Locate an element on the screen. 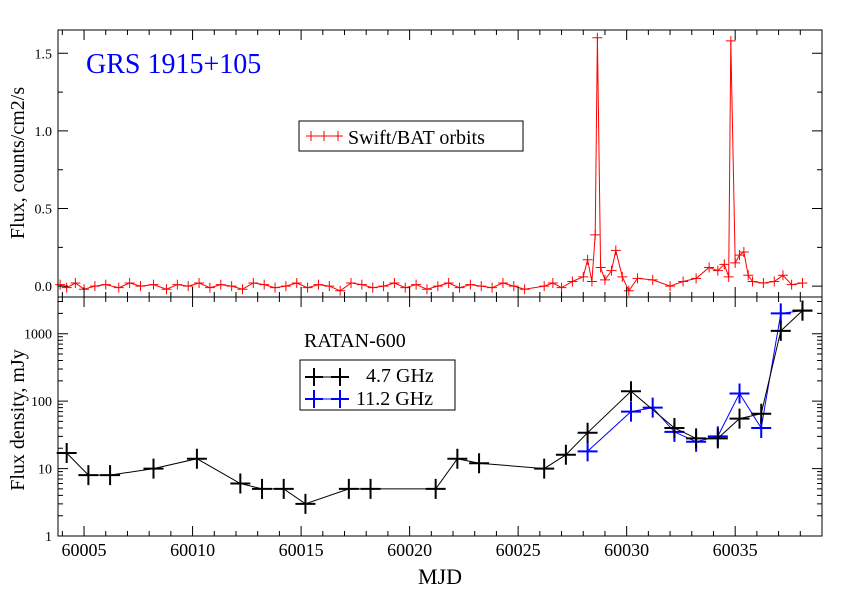 The height and width of the screenshot is (595, 842). top-legend: Swift/BAT orbits is located at coordinates (411, 136).